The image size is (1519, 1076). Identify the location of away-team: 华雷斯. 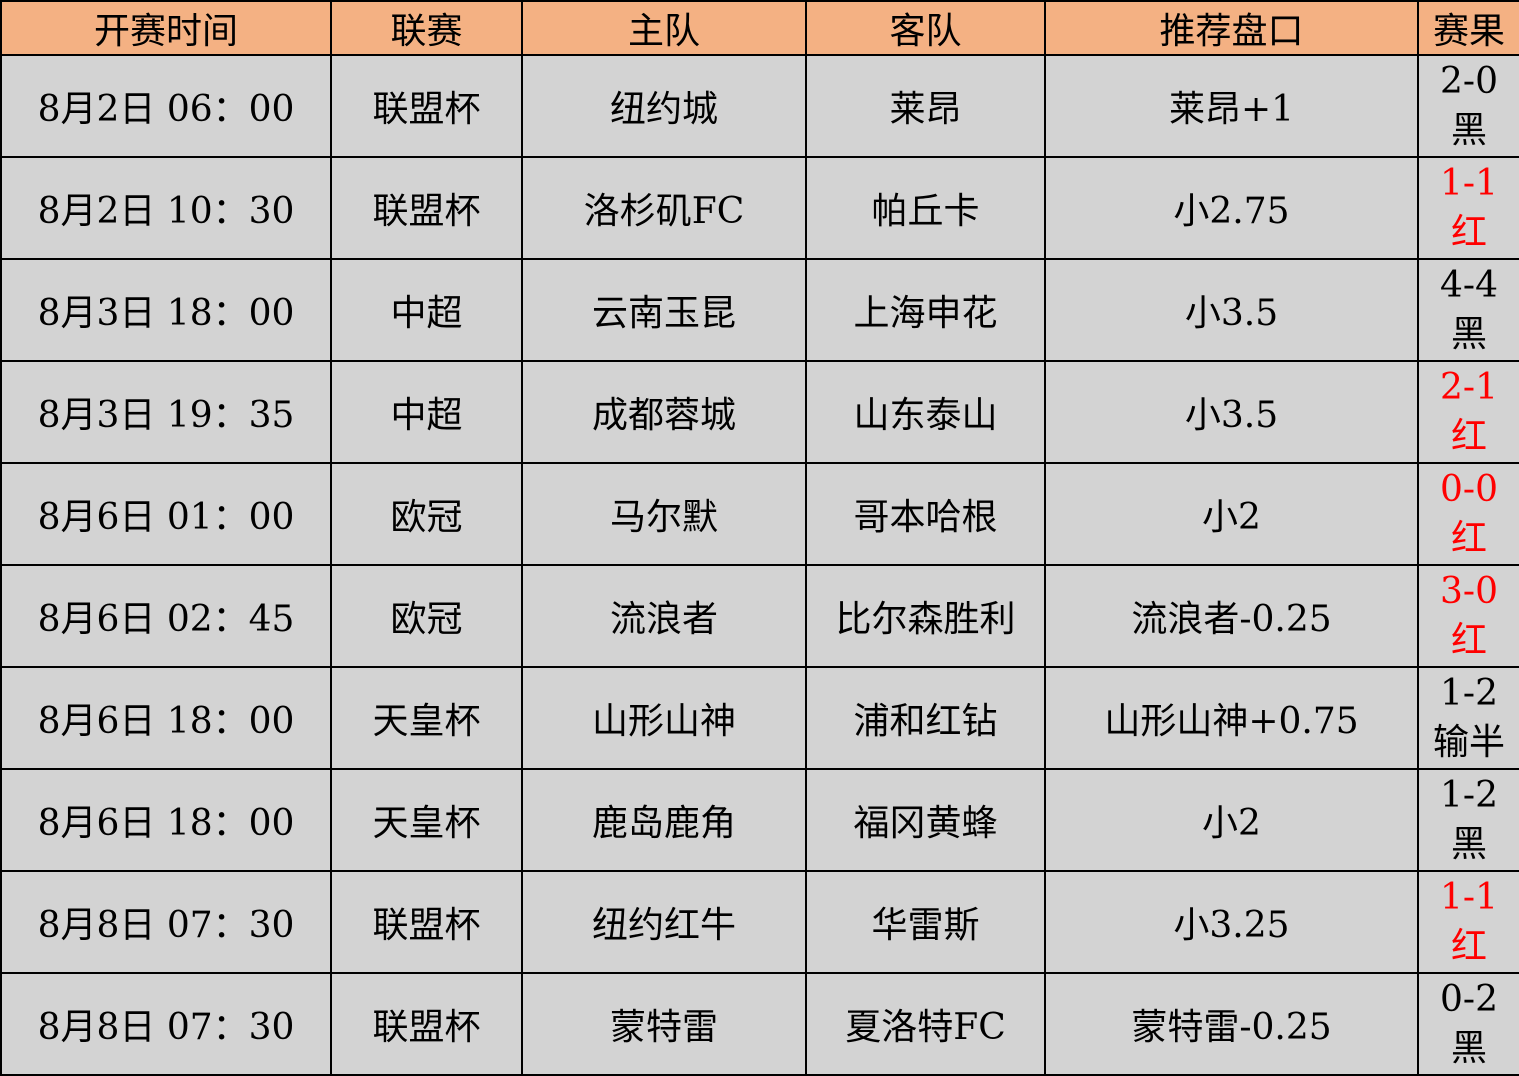
(925, 922).